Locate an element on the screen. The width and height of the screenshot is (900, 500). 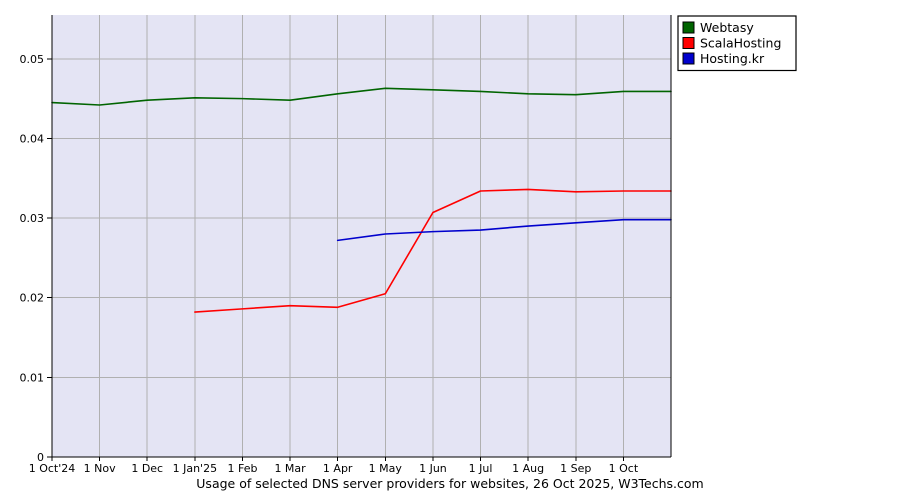
series-line-hosting-kr is located at coordinates (504, 230).